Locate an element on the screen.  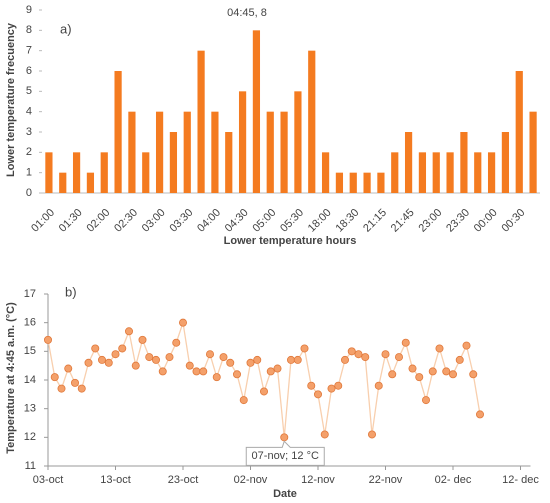
x-axis-label: Lower temperature hours is located at coordinates (290, 241).